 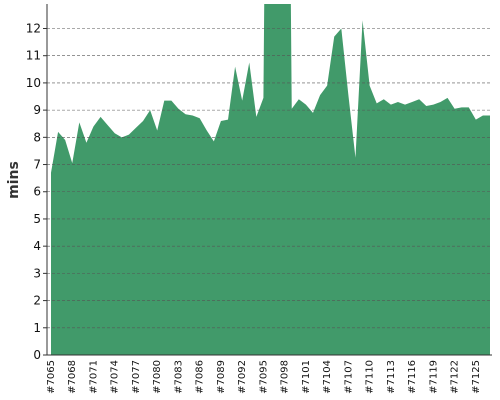 I want to click on x-tick-label: #7119, so click(x=433, y=377).